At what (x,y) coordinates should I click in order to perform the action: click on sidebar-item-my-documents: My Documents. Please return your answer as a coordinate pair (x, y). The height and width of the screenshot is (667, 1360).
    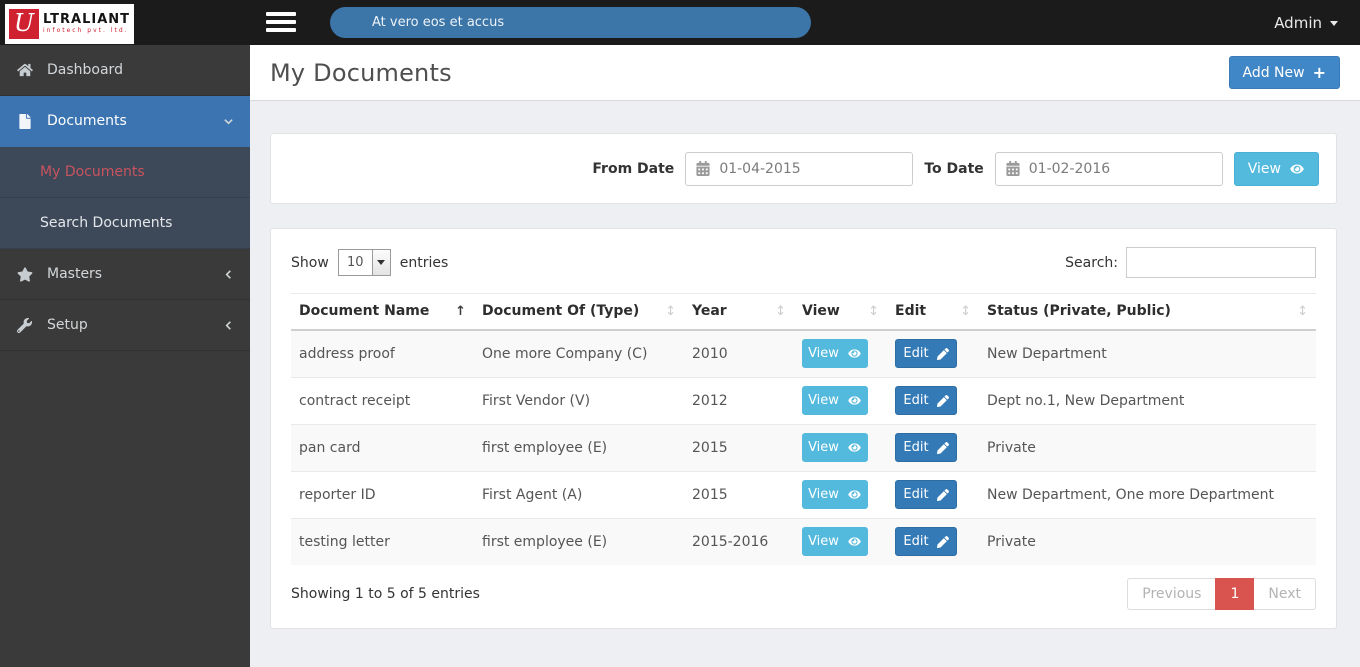
    Looking at the image, I should click on (125, 172).